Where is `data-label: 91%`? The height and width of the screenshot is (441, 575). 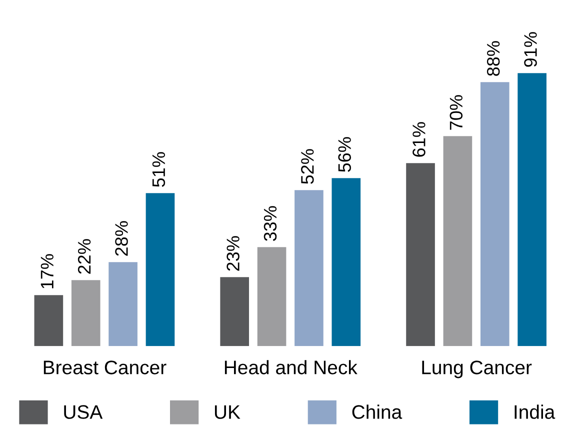 data-label: 91% is located at coordinates (530, 49).